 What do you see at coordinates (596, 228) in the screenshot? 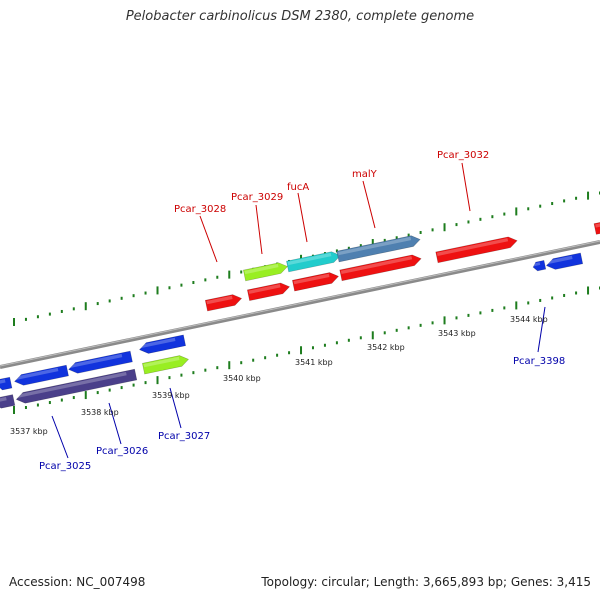
I see `gene-offscreen-red` at bounding box center [596, 228].